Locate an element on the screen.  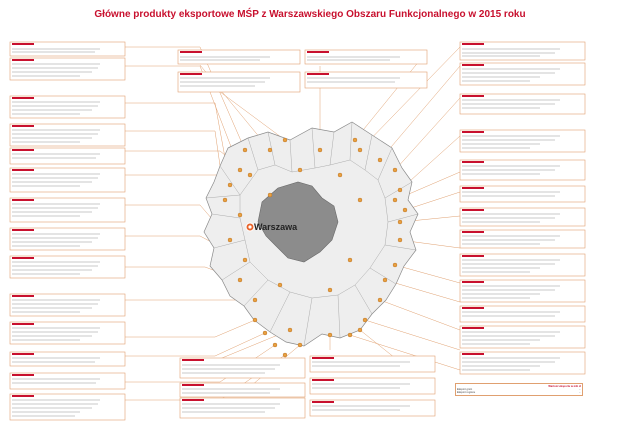
capital-label: Warszawa is located at coordinates (276, 227).